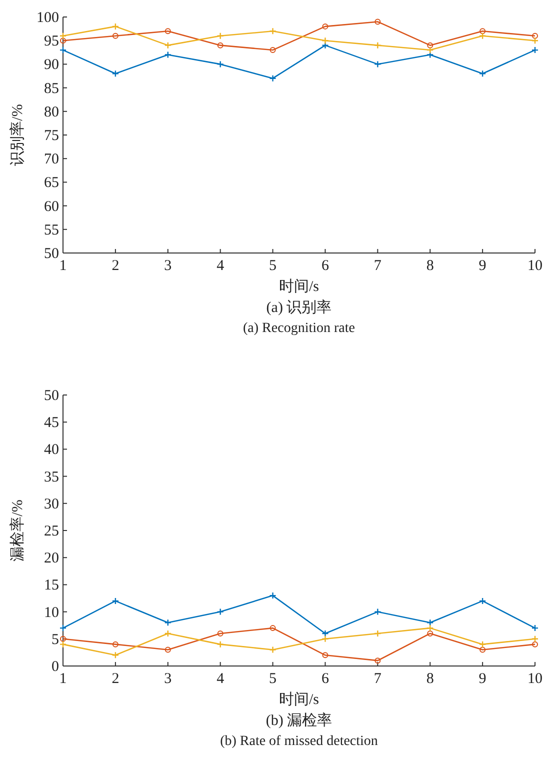 The width and height of the screenshot is (545, 763). What do you see at coordinates (51, 230) in the screenshot?
I see `y-tick-label: 55` at bounding box center [51, 230].